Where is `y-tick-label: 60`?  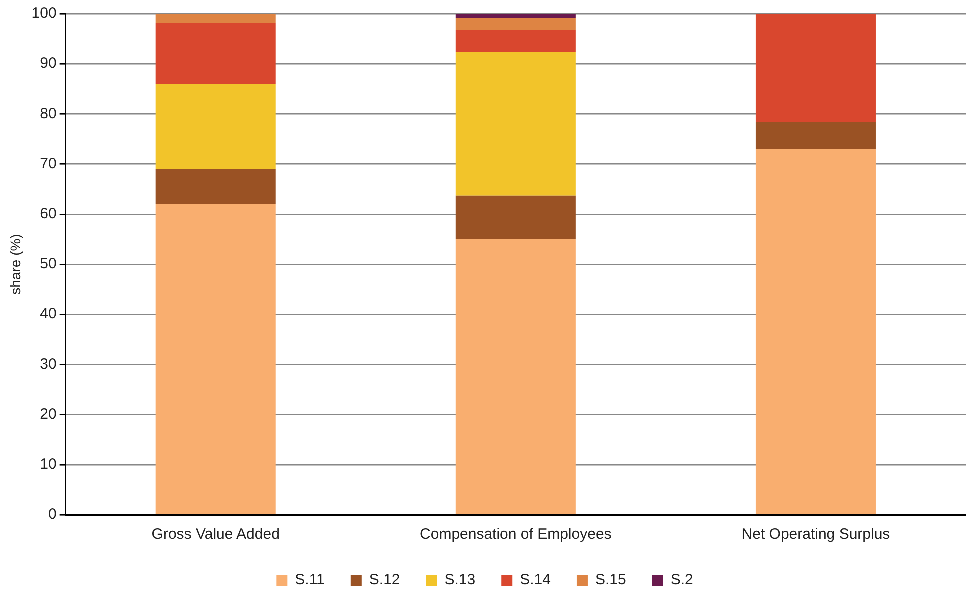 y-tick-label: 60 is located at coordinates (48, 214).